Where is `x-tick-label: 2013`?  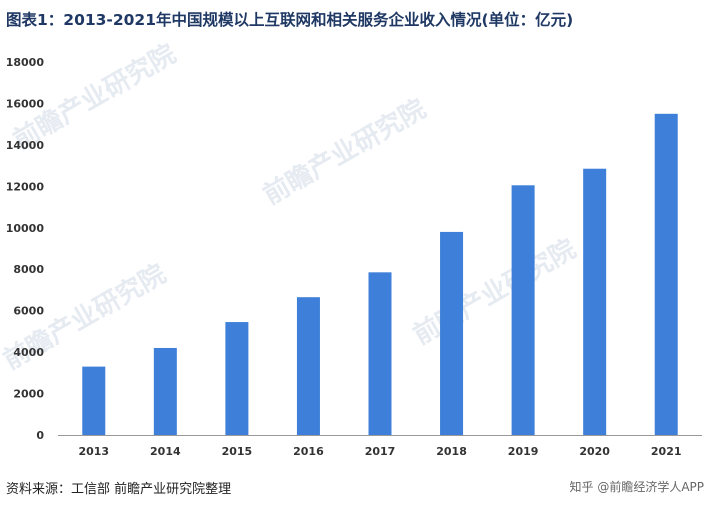
x-tick-label: 2013 is located at coordinates (93, 451).